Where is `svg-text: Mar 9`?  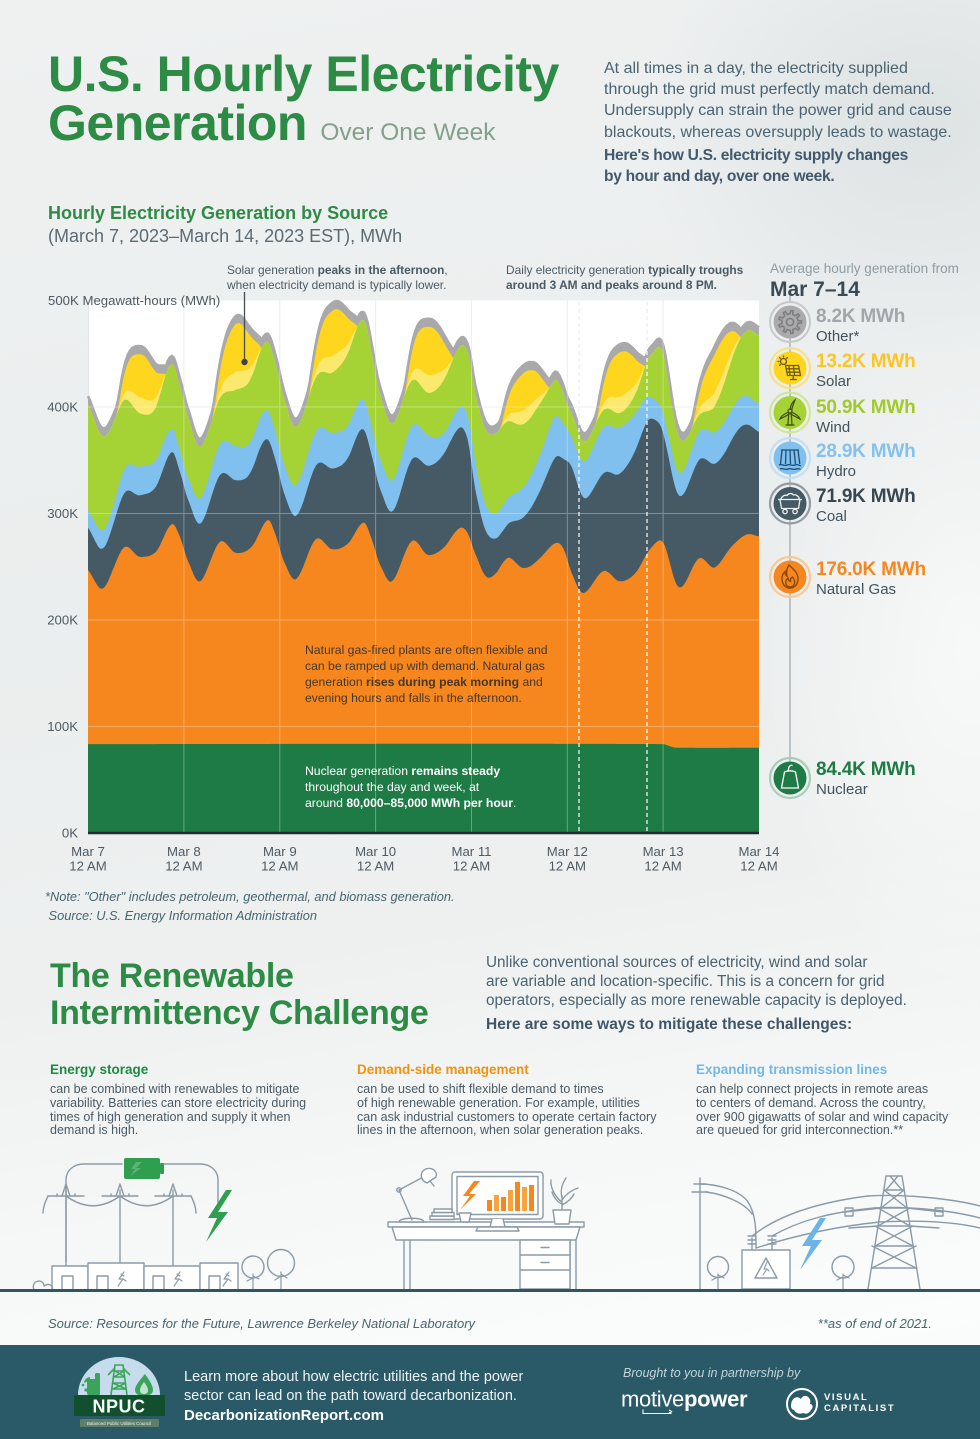 svg-text: Mar 9 is located at coordinates (280, 851).